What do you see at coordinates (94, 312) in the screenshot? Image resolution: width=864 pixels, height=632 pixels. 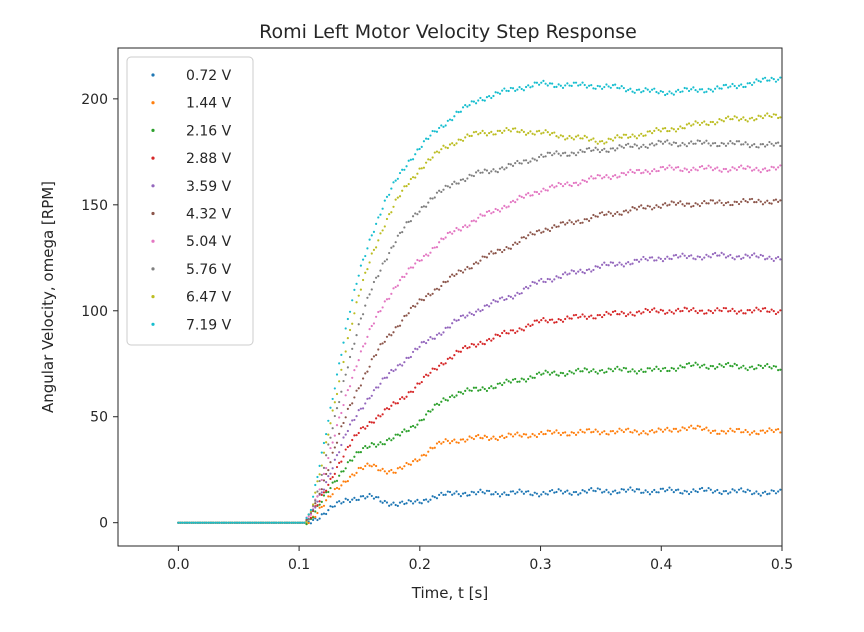 I see `y-tick-label: 100` at bounding box center [94, 312].